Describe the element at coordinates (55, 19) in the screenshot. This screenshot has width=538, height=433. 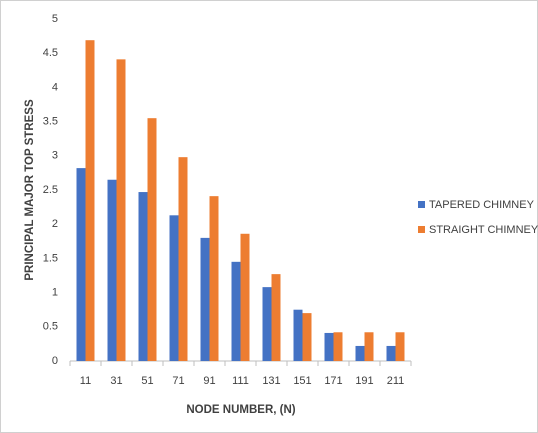
I see `y-tick-label: 5` at that location.